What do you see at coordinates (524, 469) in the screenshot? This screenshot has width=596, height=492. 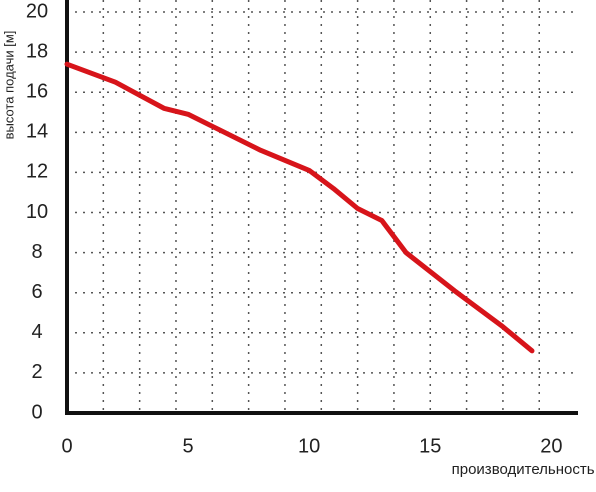 I see `x-axis-label: производительность [м³/ч]` at bounding box center [524, 469].